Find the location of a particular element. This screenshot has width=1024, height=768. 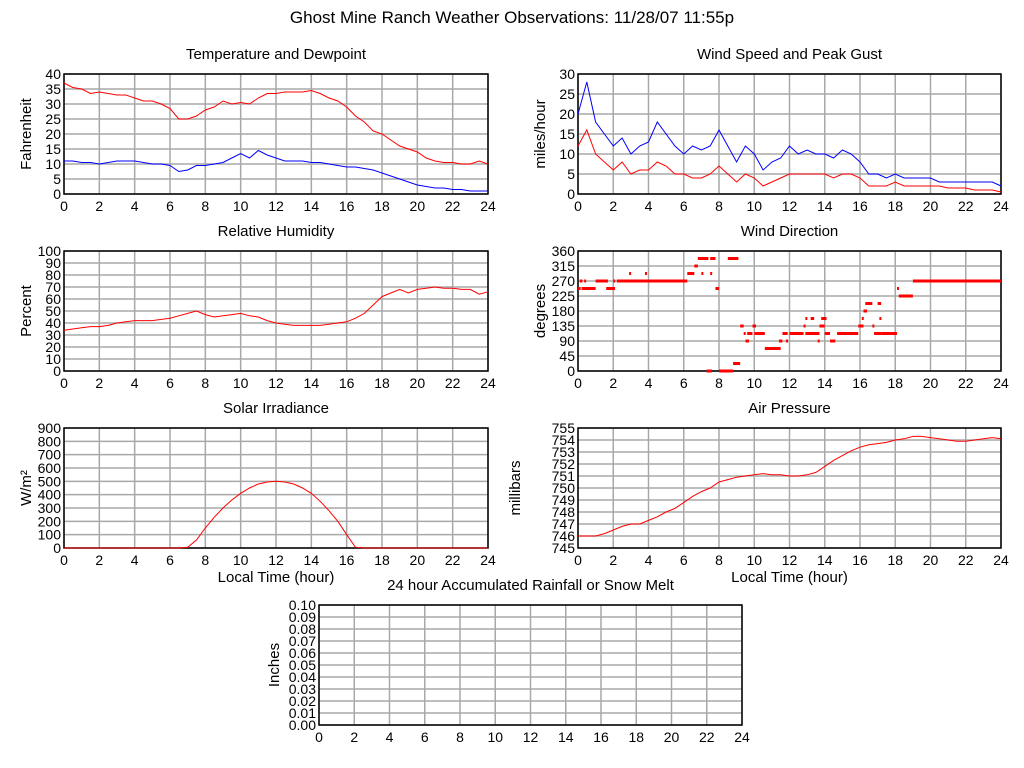

y-tick-label: 0.06 is located at coordinates (302, 653).